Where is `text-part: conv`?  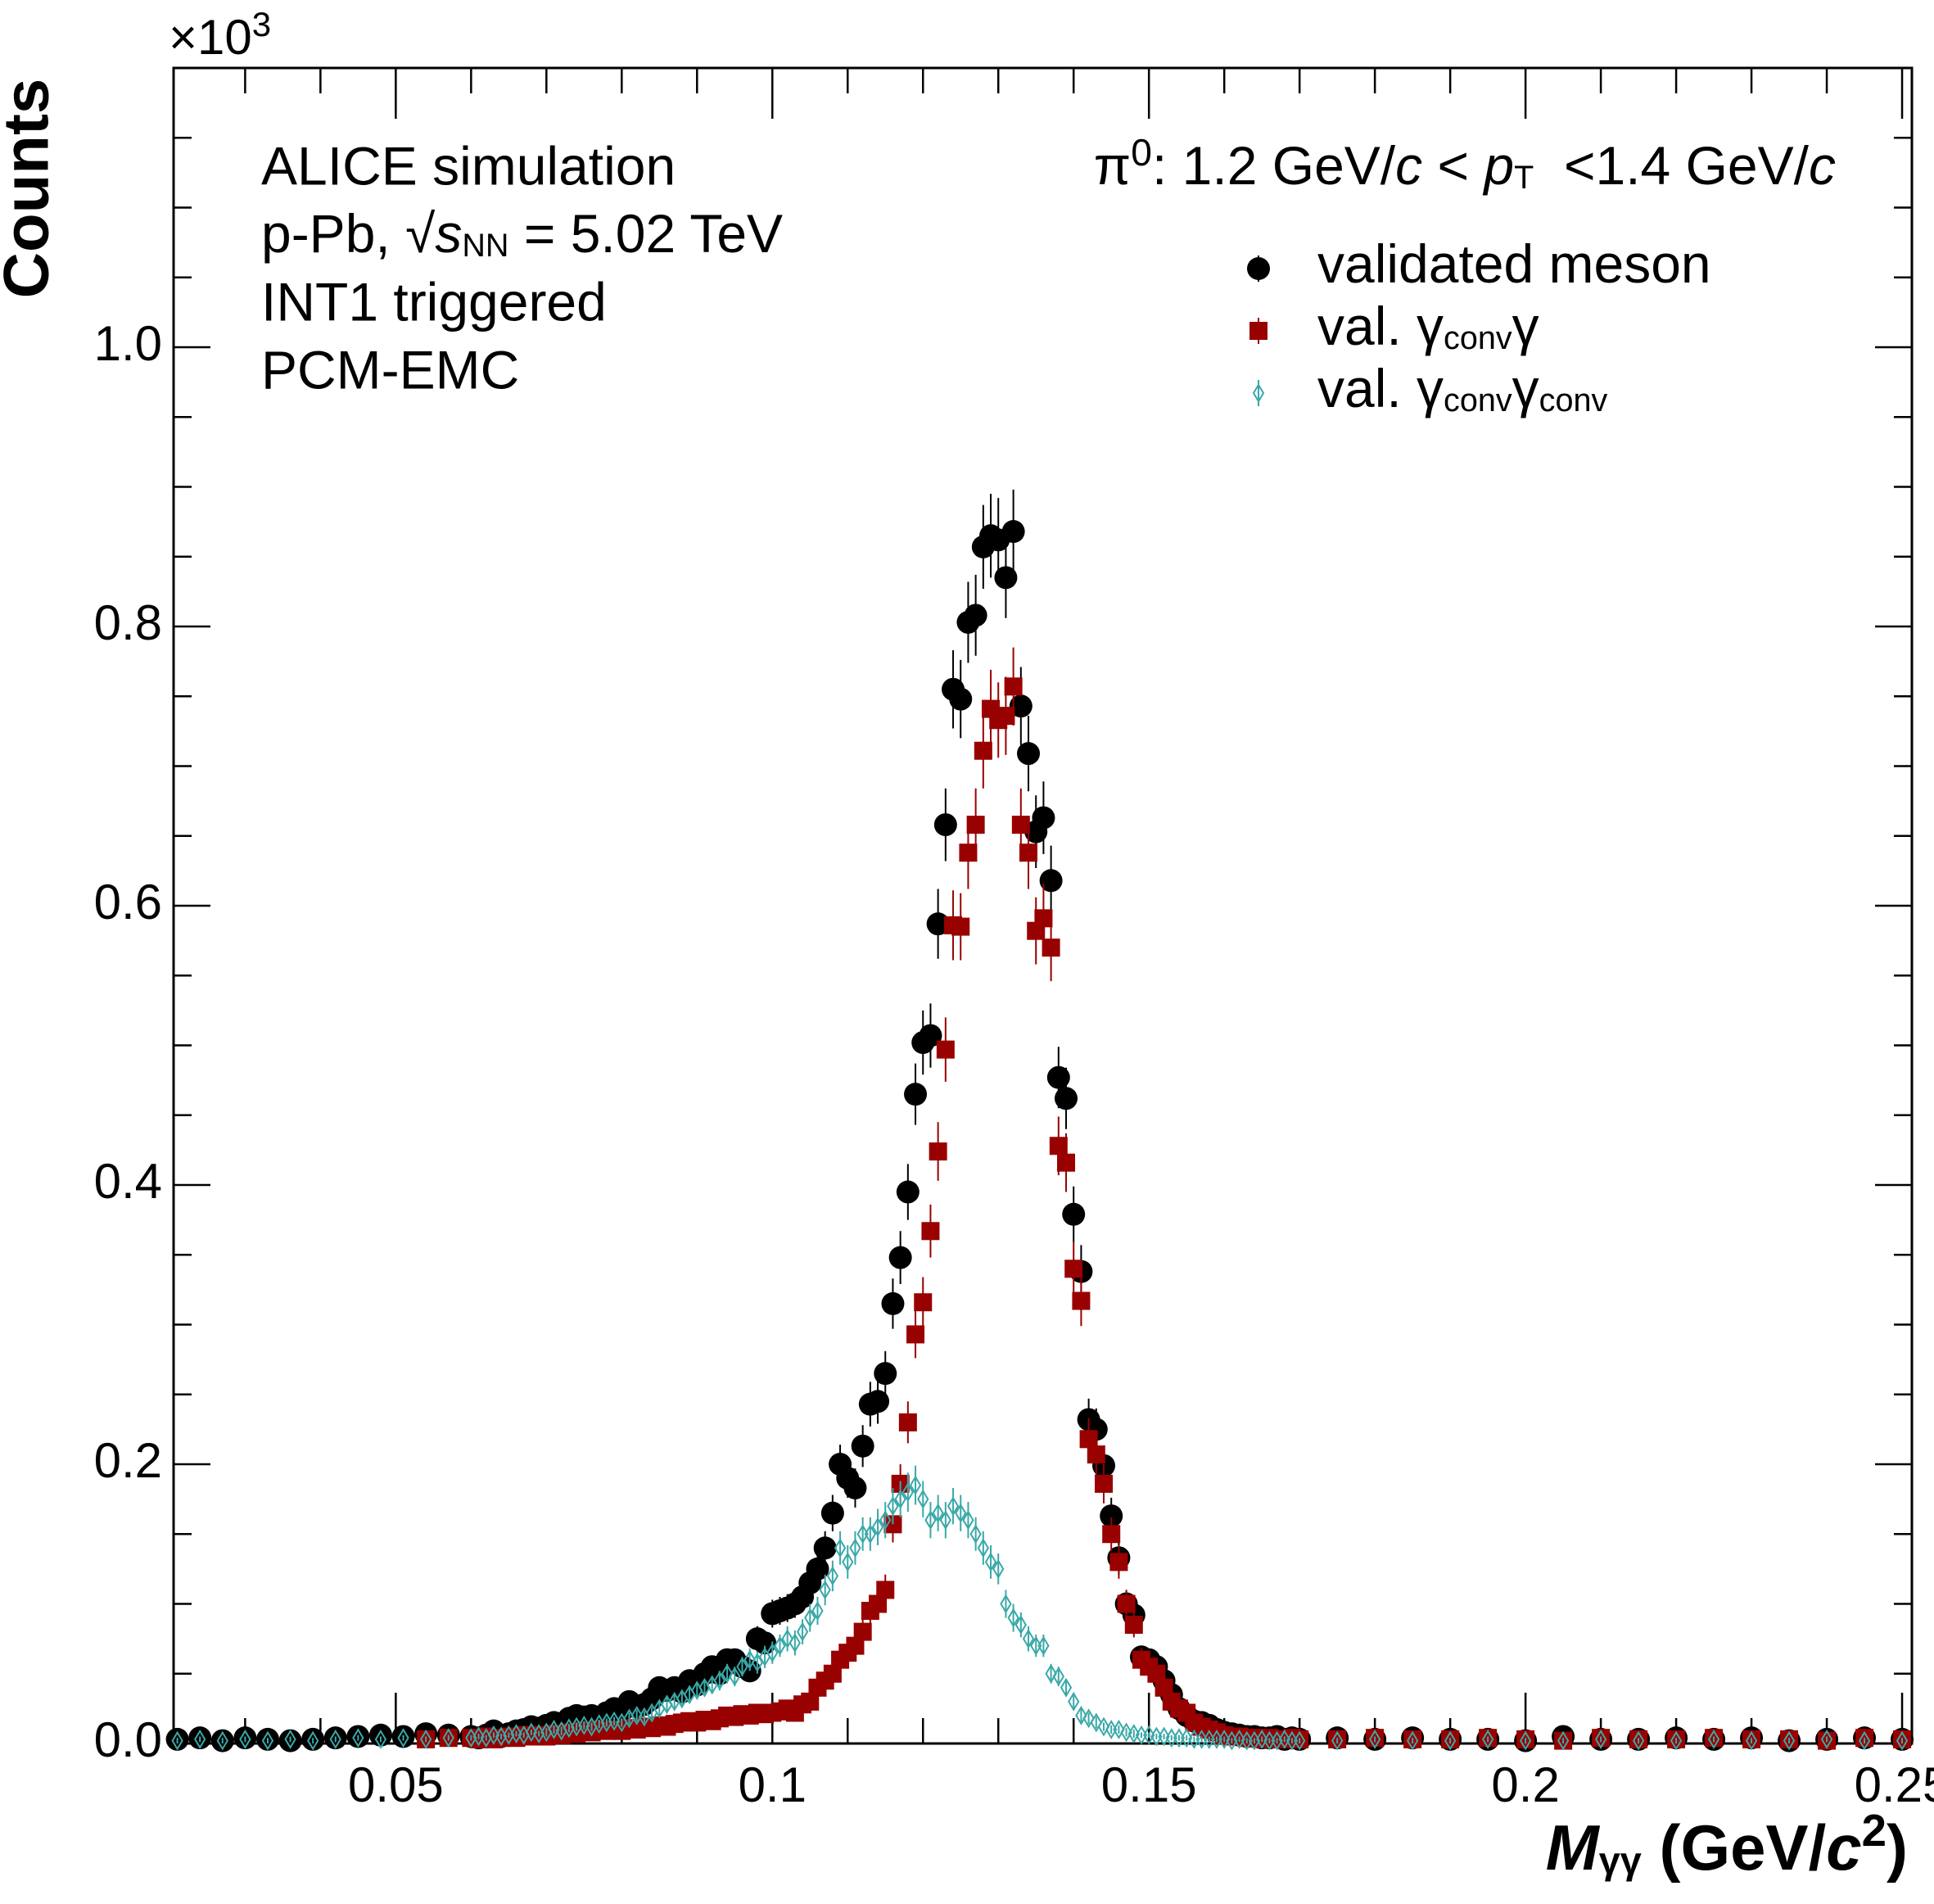
text-part: conv is located at coordinates (1478, 338).